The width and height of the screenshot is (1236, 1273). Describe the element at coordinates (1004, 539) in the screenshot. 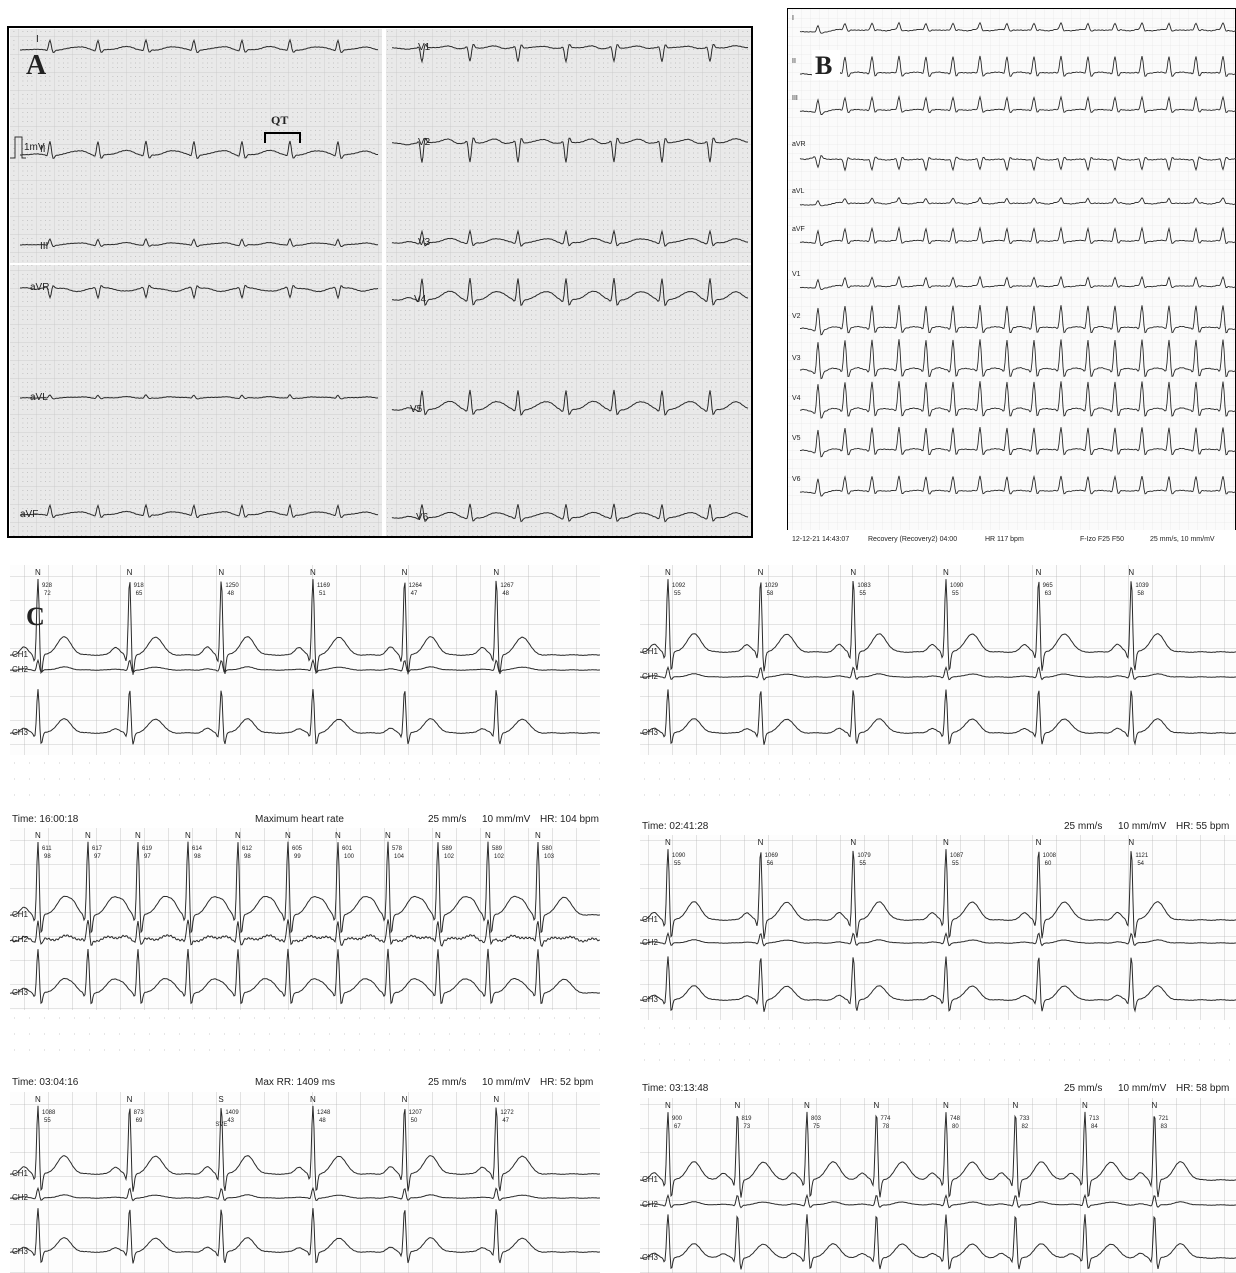

I see `footer-text: HR 117 bpm` at that location.